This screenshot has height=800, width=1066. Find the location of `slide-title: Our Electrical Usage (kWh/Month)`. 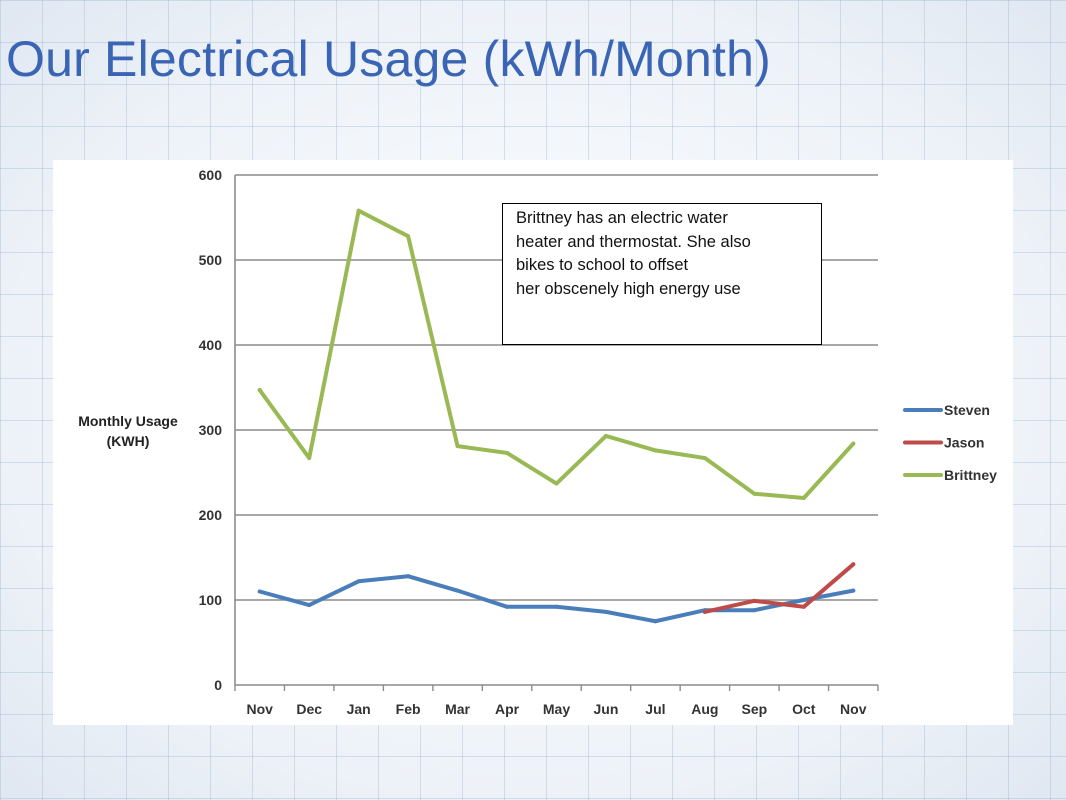

slide-title: Our Electrical Usage (kWh/Month) is located at coordinates (388, 59).